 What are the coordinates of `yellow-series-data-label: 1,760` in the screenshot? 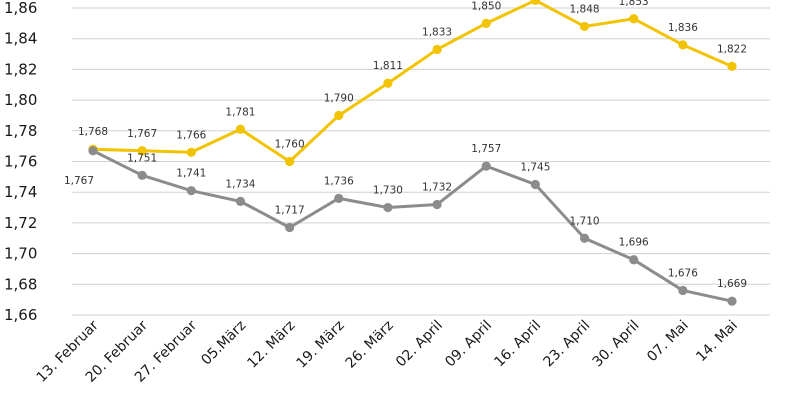 It's located at (290, 145).